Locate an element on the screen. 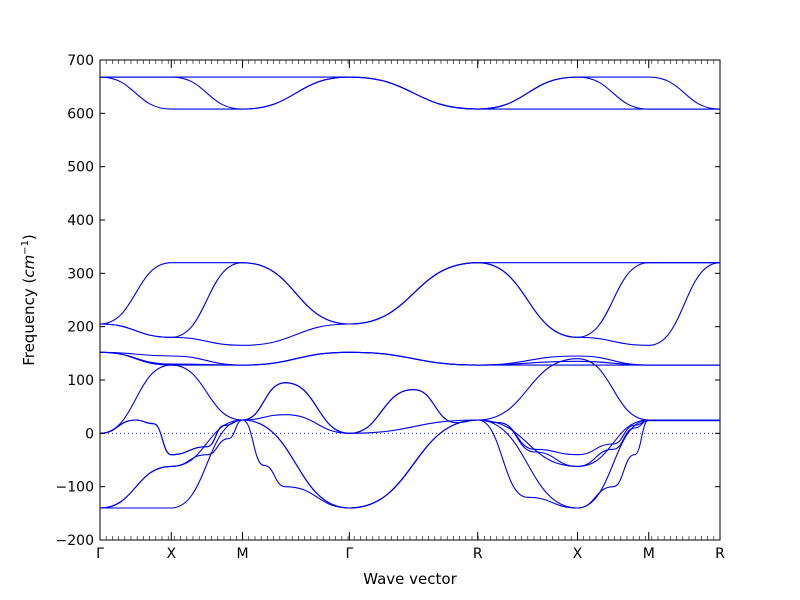 Image resolution: width=800 pixels, height=600 pixels. y-axis-label: Frequency (cm−1) is located at coordinates (29, 300).